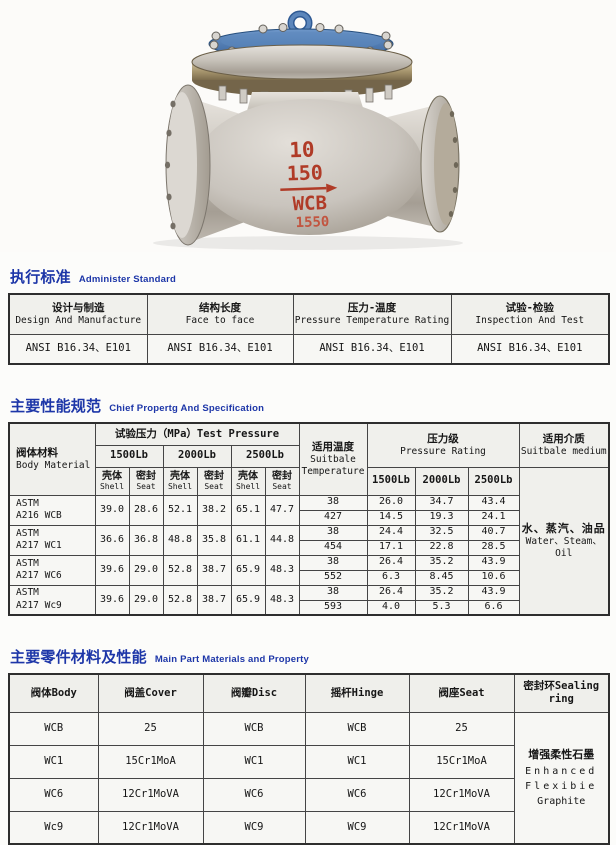 This screenshot has width=616, height=845. What do you see at coordinates (146, 600) in the screenshot?
I see `test-pressure-cell: 29.0` at bounding box center [146, 600].